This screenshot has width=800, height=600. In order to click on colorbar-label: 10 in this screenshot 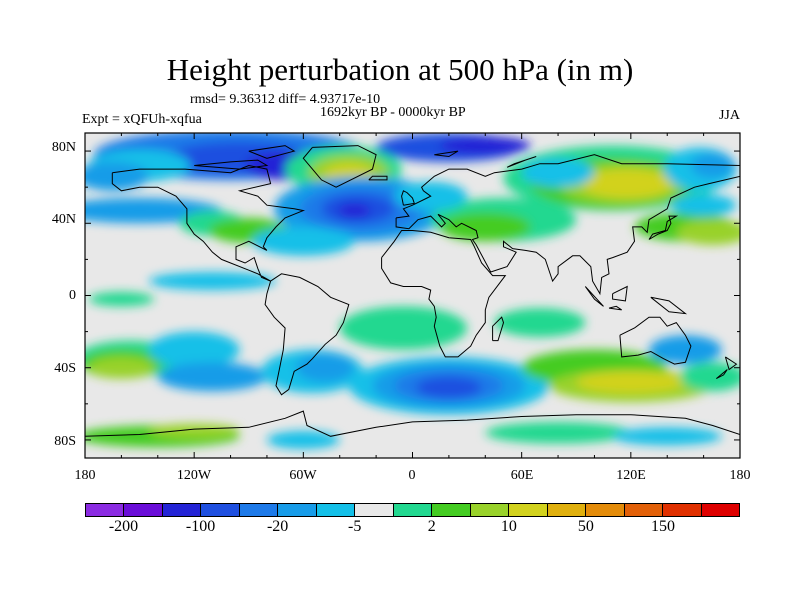, I will do `click(508, 526)`.